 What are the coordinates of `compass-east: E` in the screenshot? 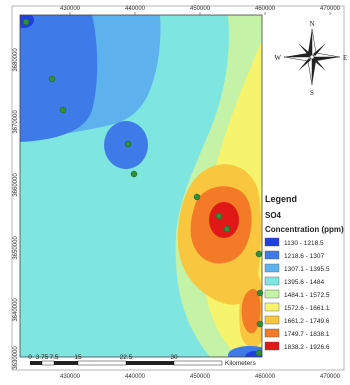 It's located at (345, 58).